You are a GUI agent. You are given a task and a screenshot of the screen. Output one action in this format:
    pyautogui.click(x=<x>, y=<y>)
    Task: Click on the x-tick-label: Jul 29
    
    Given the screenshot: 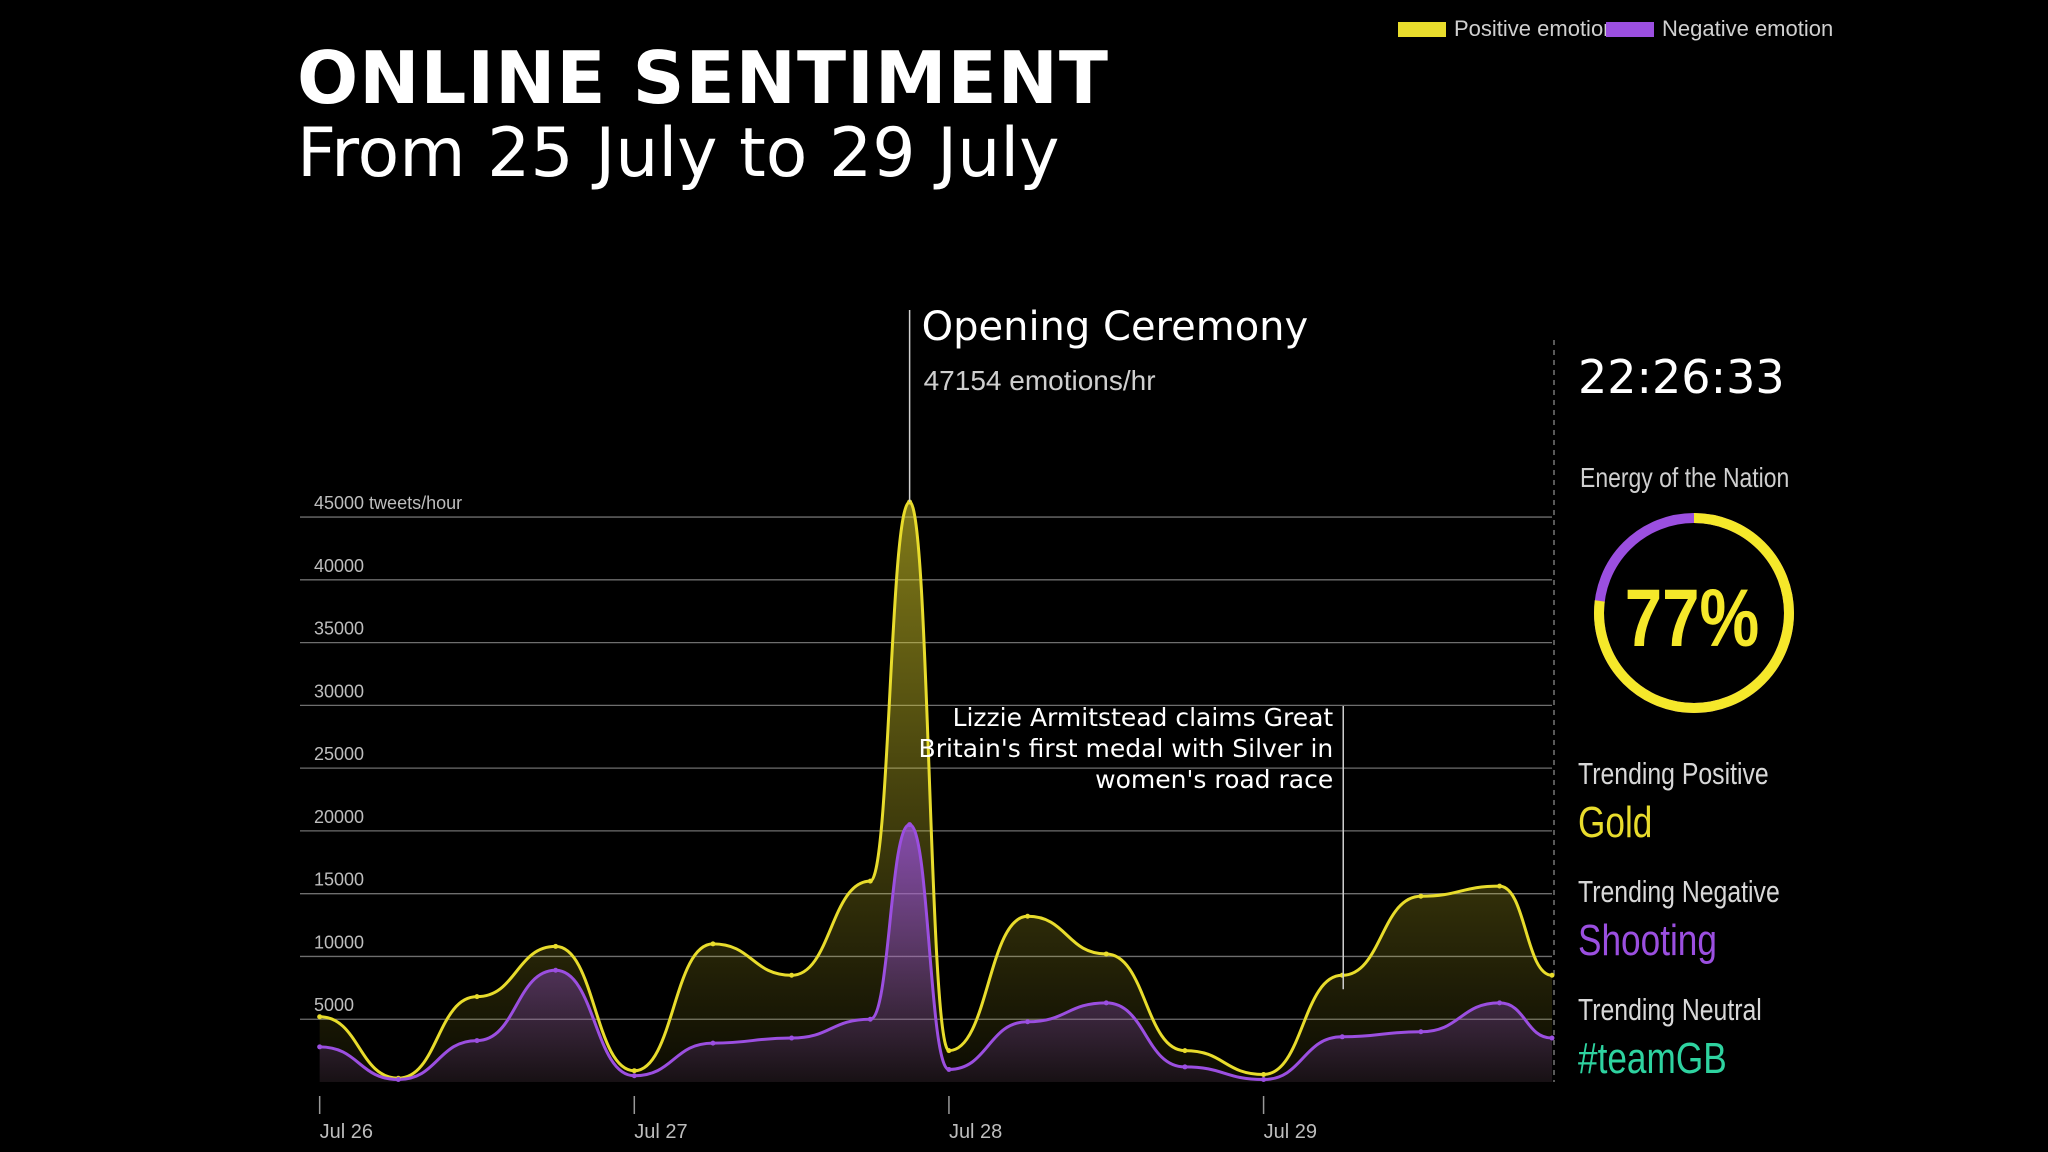 What is the action you would take?
    pyautogui.click(x=1290, y=1132)
    